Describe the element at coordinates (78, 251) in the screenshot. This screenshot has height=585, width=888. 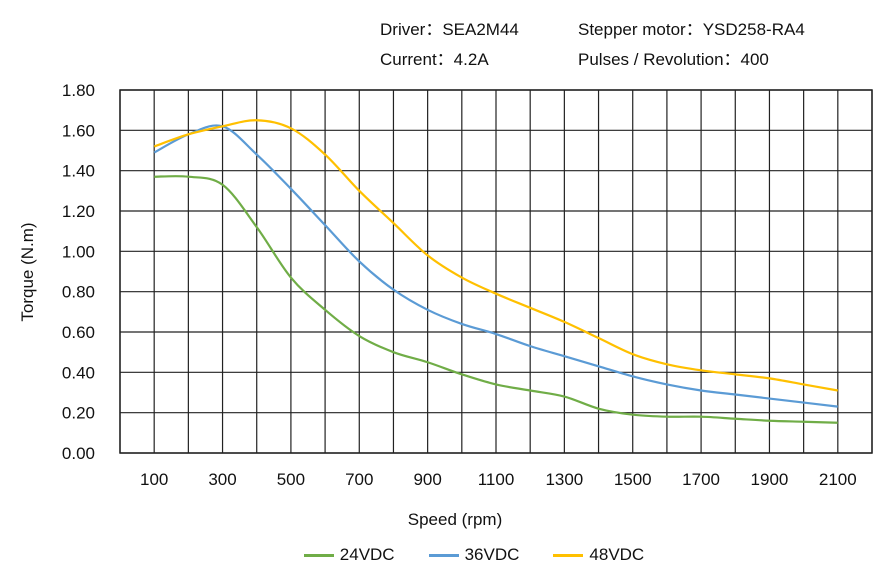
I see `y-tick-label: 1.00` at that location.